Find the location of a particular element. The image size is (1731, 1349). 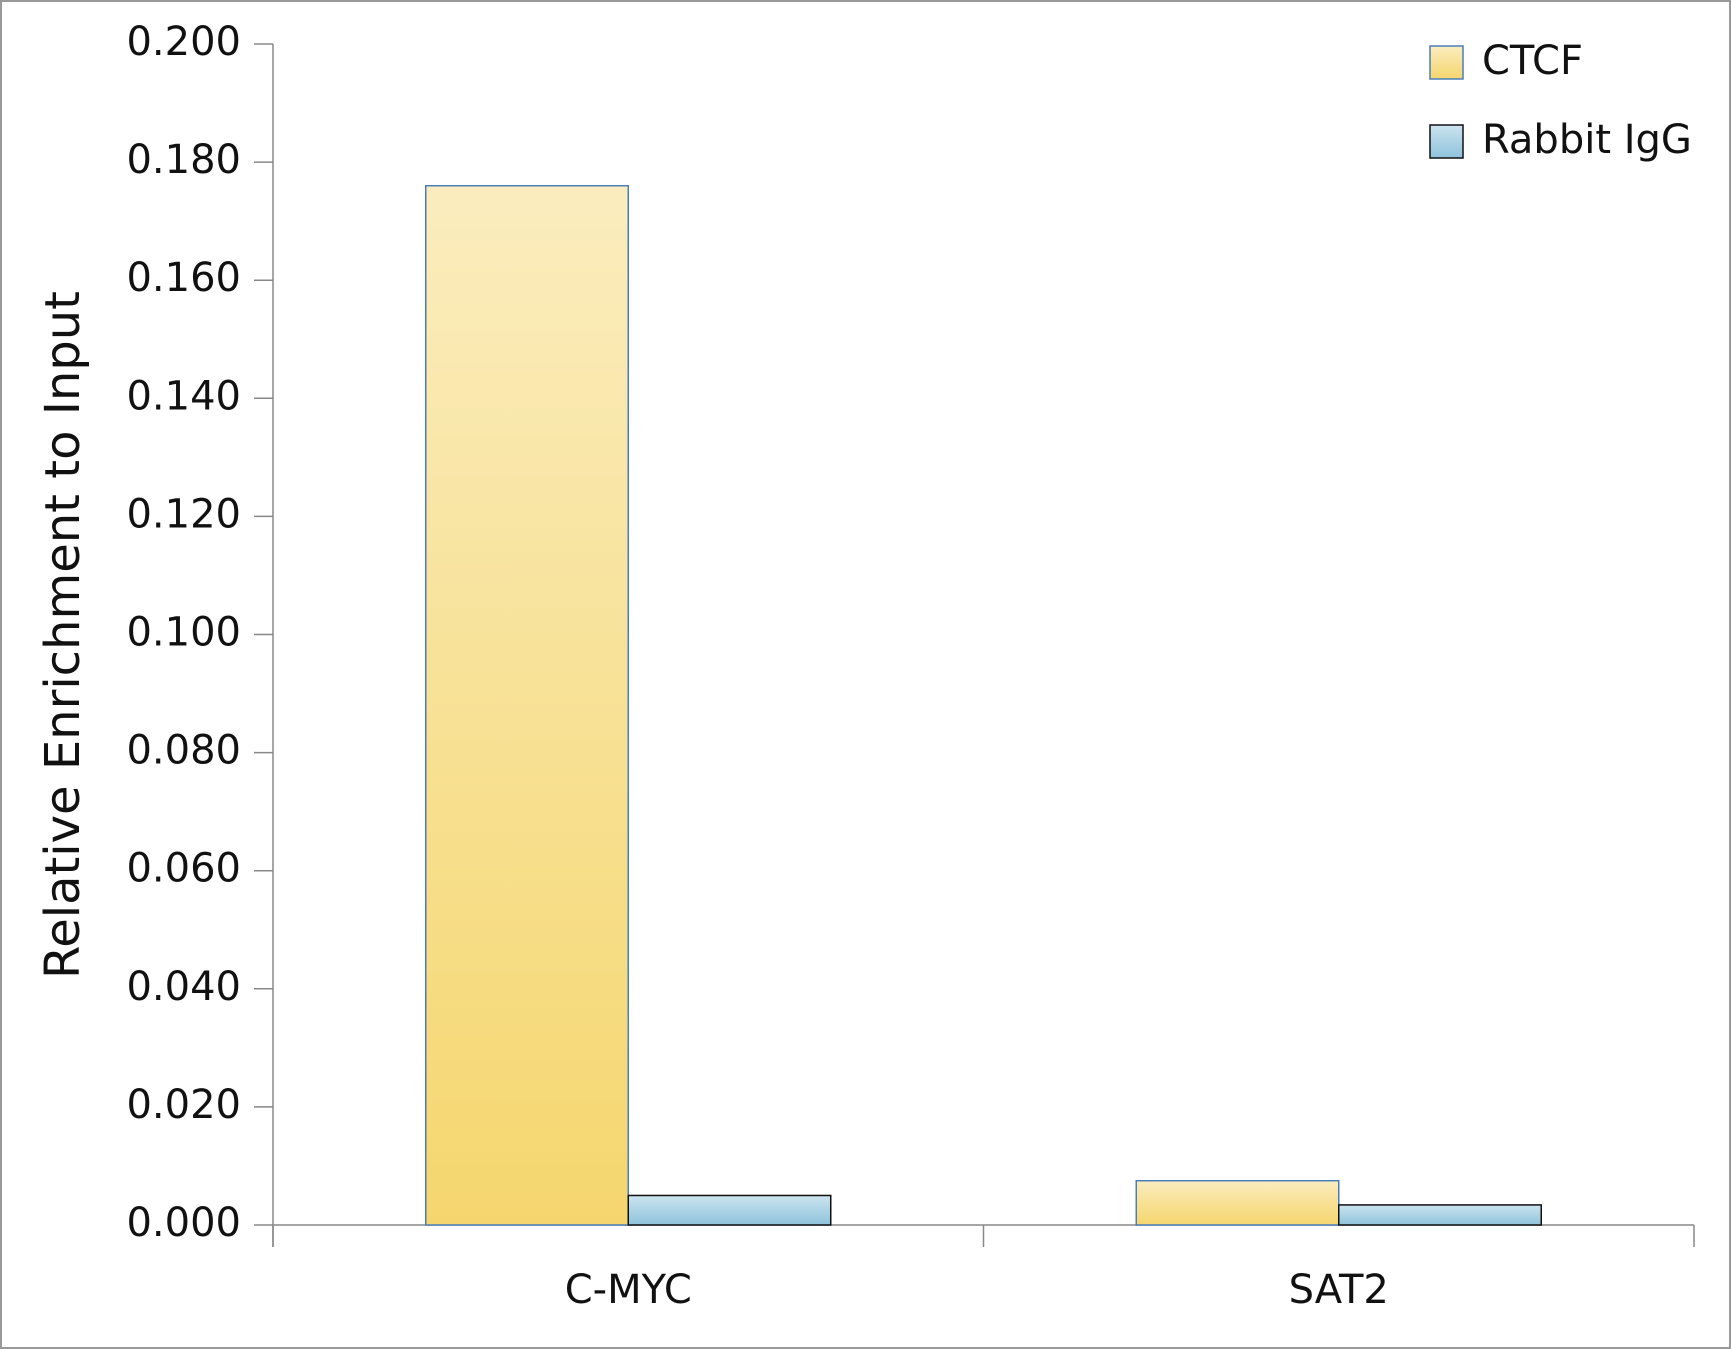

y-tick-label: 0.120 is located at coordinates (183, 514).